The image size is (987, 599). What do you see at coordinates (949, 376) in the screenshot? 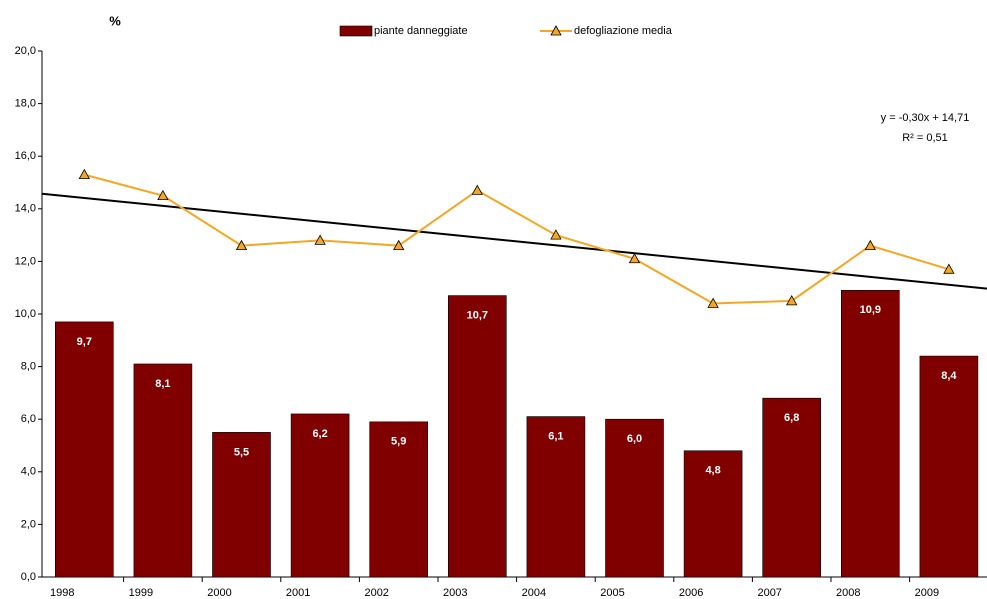
I see `bar-value-label: 8,4` at bounding box center [949, 376].